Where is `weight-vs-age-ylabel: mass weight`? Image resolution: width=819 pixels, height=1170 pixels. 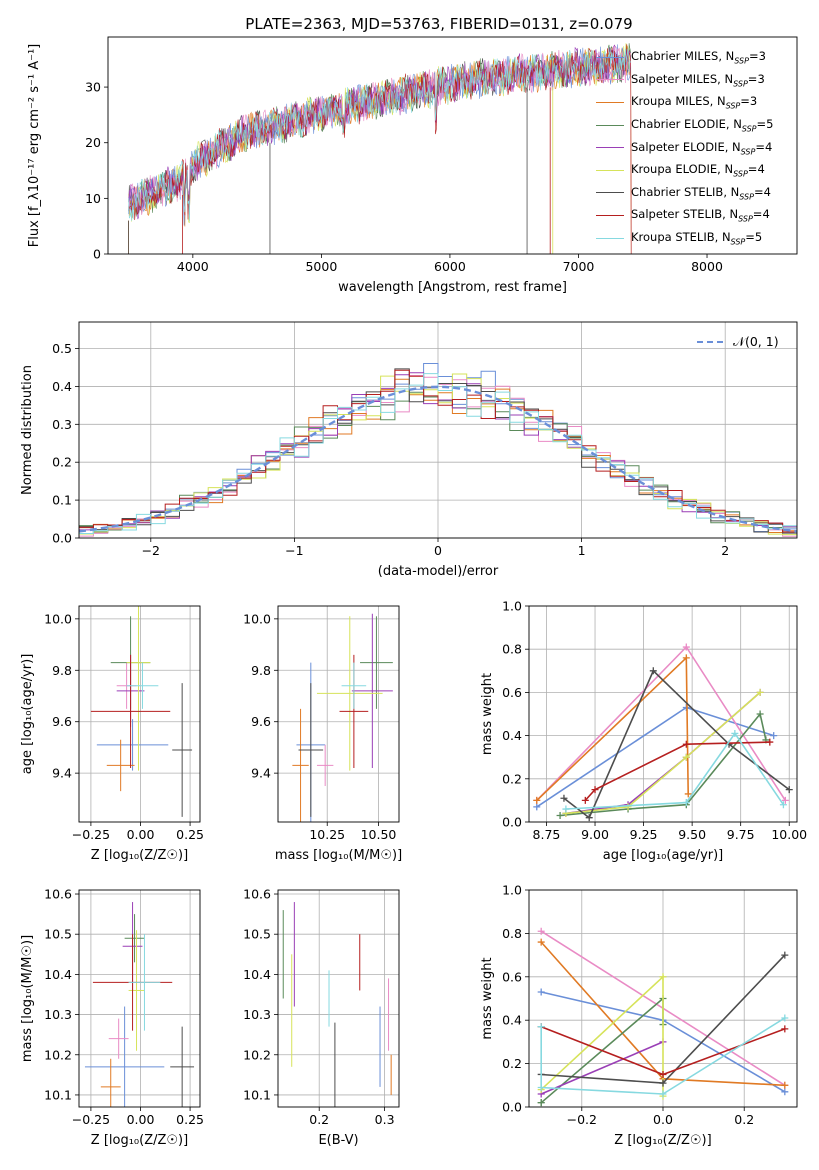 weight-vs-age-ylabel: mass weight is located at coordinates (487, 714).